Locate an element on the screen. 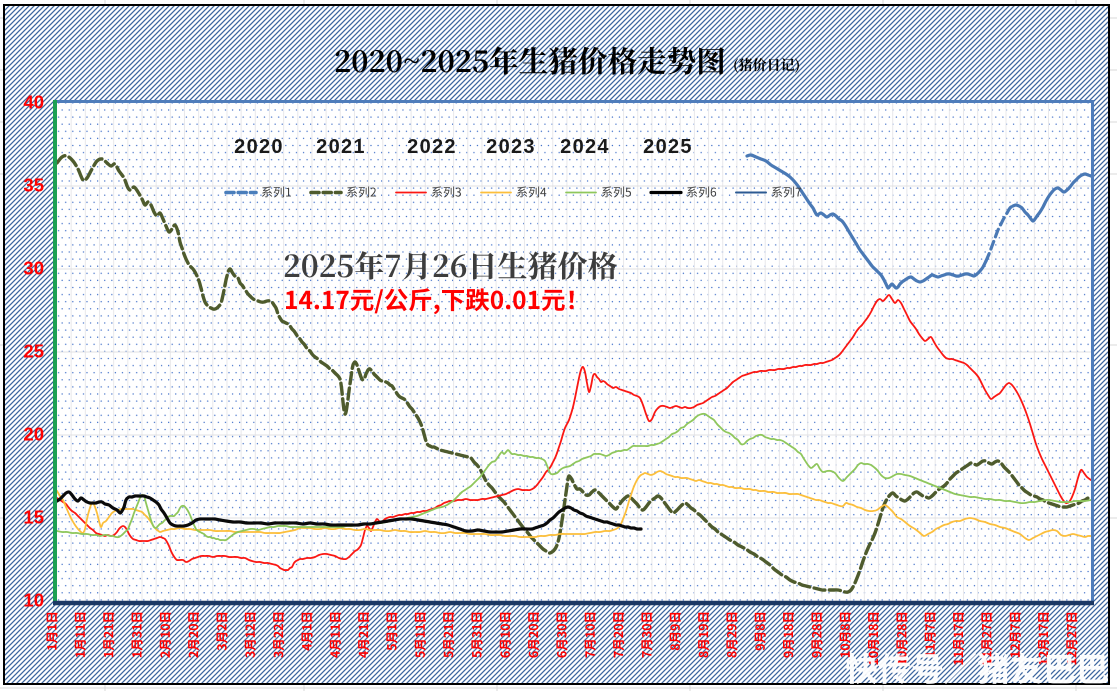 Image resolution: width=1117 pixels, height=696 pixels. svg-text: 2021 is located at coordinates (341, 147).